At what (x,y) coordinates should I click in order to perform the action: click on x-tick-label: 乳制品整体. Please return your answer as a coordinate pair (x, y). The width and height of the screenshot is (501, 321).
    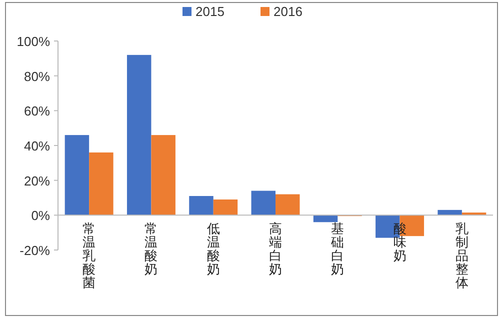
    Looking at the image, I should click on (461, 255).